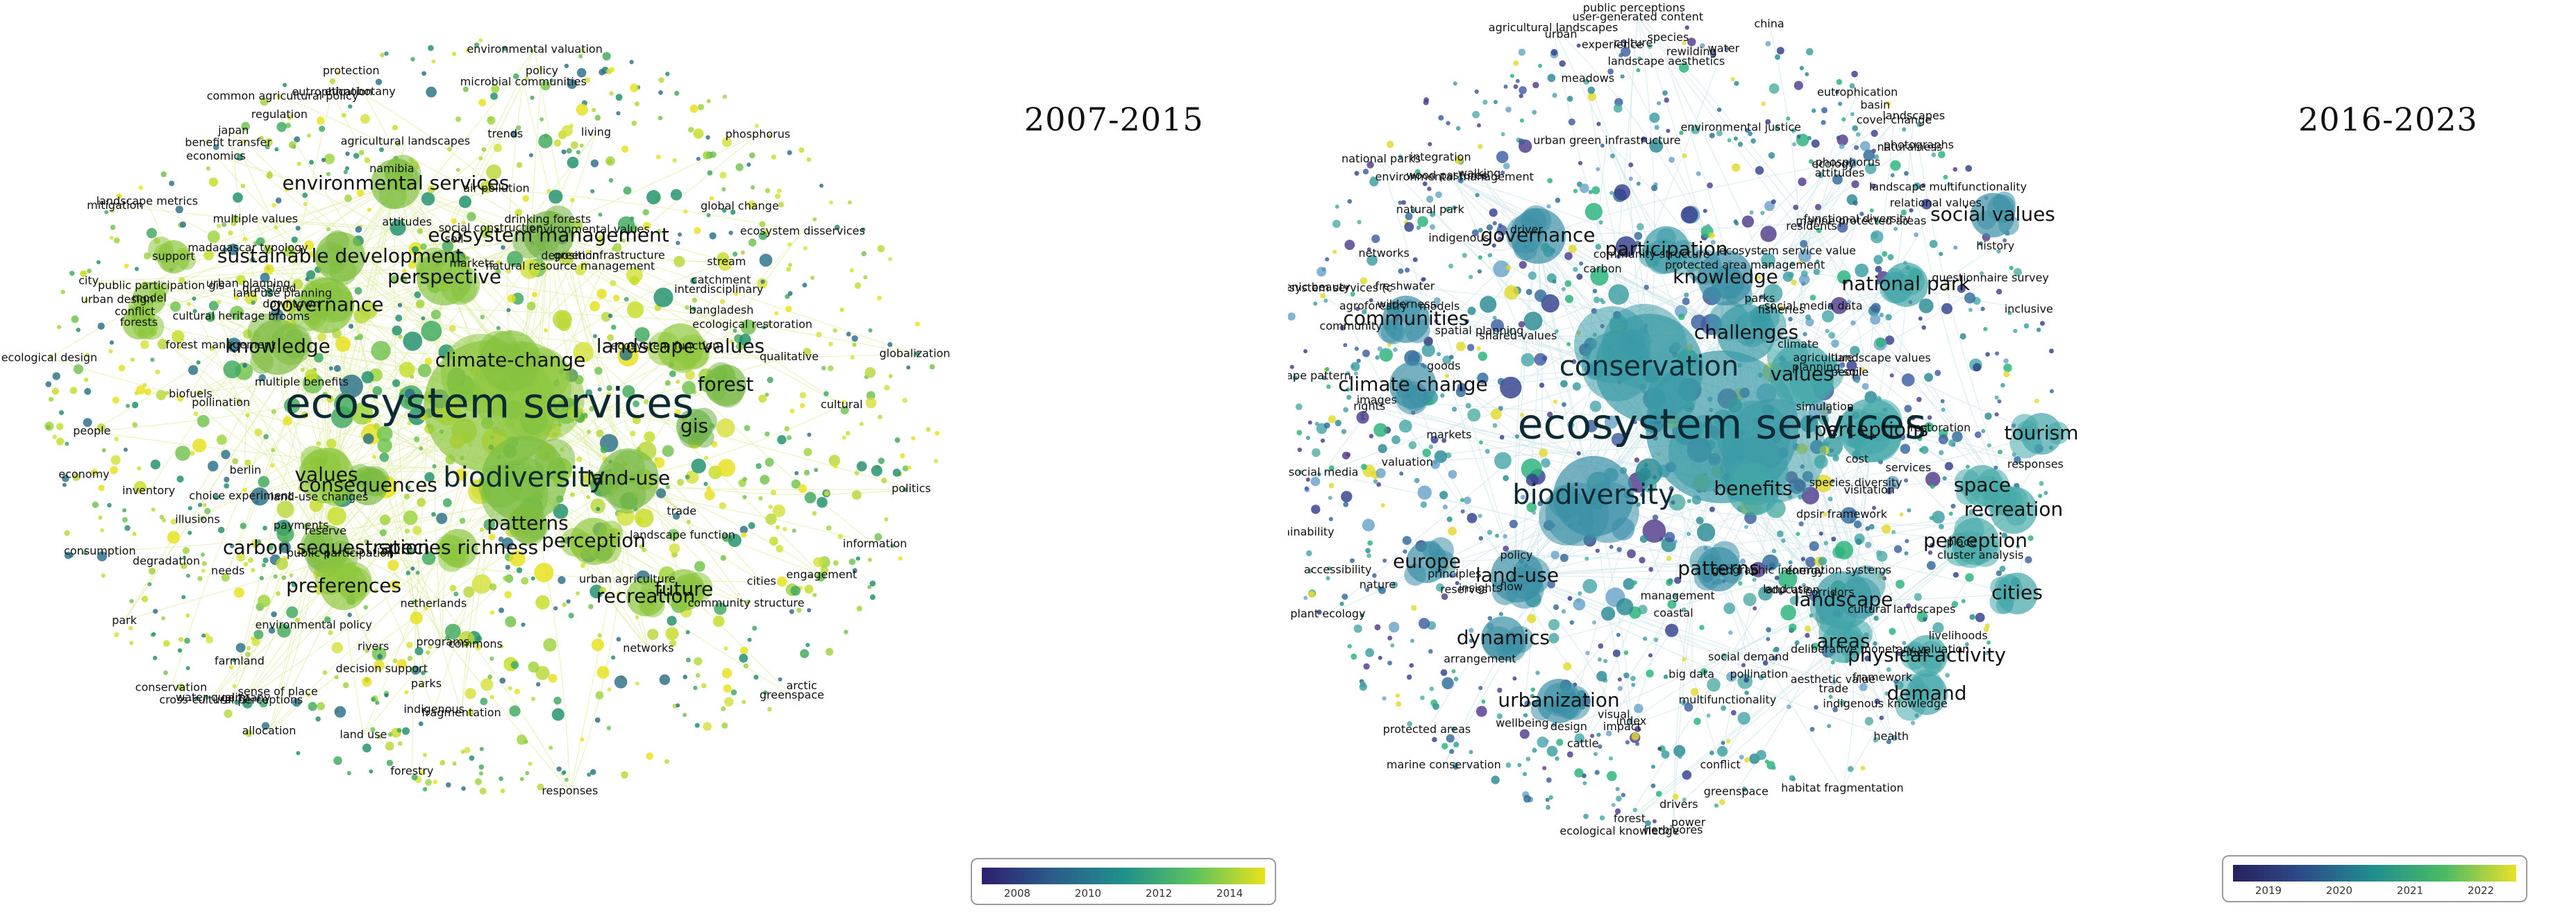 Image resolution: width=2576 pixels, height=919 pixels. What do you see at coordinates (1871, 429) in the screenshot?
I see `keyword-label: perceptions` at bounding box center [1871, 429].